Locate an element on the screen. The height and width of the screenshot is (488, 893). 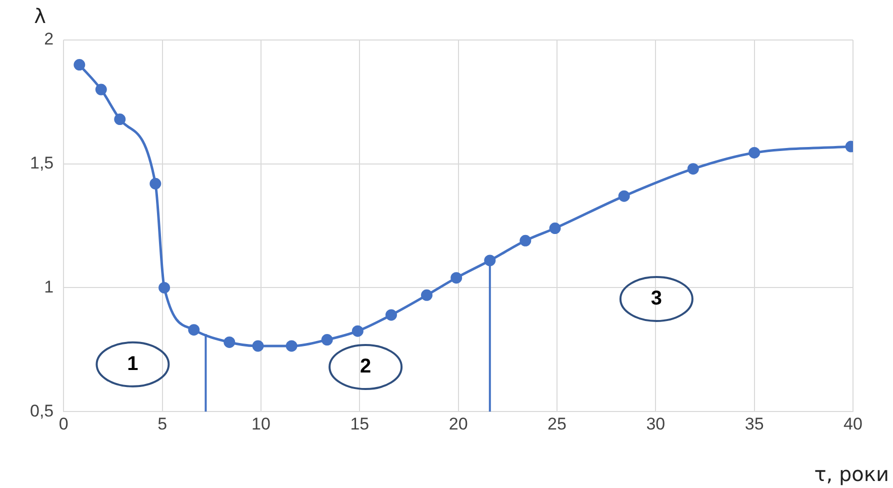
annotation: 1 is located at coordinates (132, 363).